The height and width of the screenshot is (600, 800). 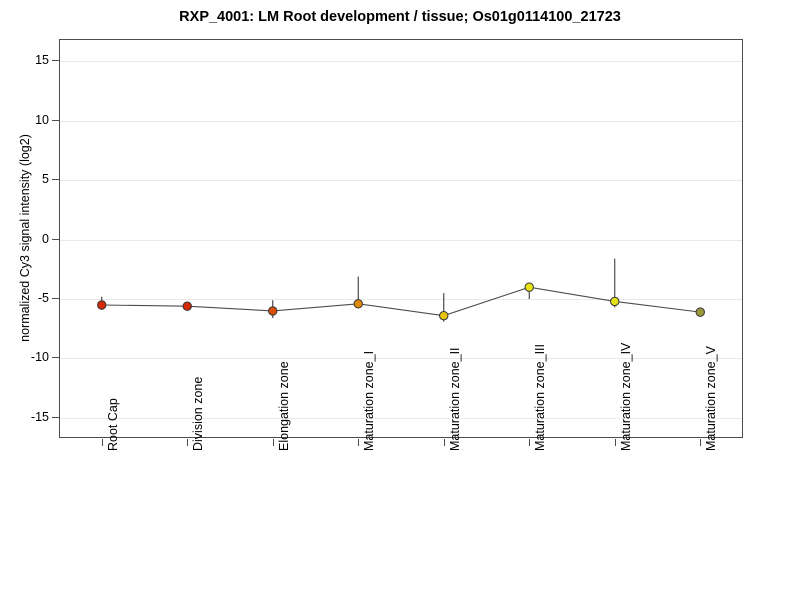 I want to click on x-tick-label: Maturation zone_I, so click(x=369, y=400).